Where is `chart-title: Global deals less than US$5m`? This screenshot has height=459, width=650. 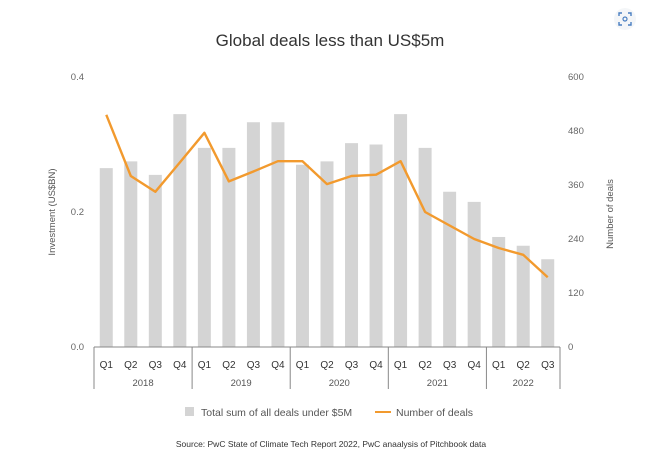 chart-title: Global deals less than US$5m is located at coordinates (330, 40).